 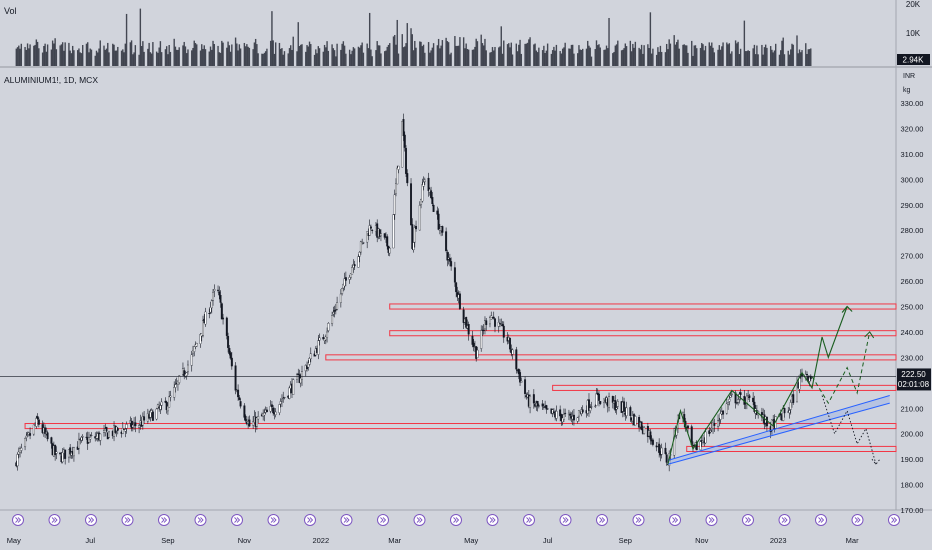 What do you see at coordinates (778, 430) in the screenshot?
I see `trend-channel` at bounding box center [778, 430].